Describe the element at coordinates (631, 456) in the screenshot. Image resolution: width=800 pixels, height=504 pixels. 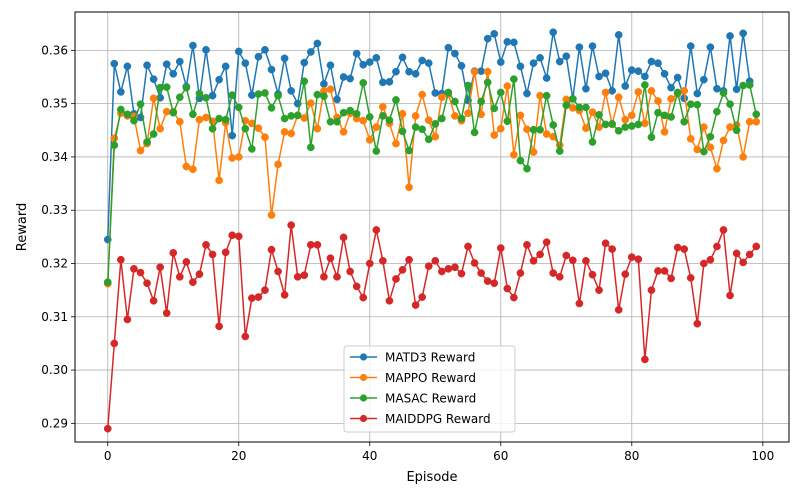
I see `x-tick-label: 80` at that location.